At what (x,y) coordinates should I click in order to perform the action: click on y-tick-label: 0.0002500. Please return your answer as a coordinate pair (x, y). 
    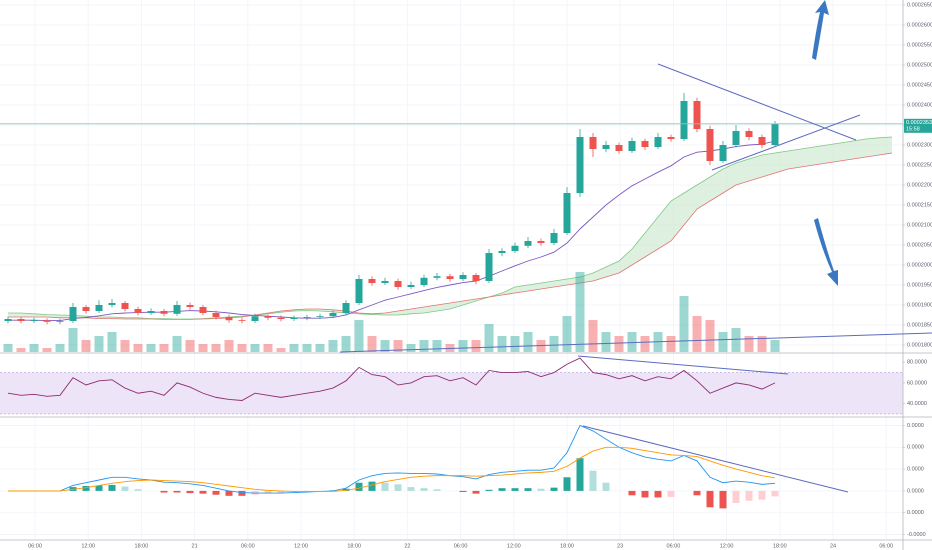
    Looking at the image, I should click on (919, 65).